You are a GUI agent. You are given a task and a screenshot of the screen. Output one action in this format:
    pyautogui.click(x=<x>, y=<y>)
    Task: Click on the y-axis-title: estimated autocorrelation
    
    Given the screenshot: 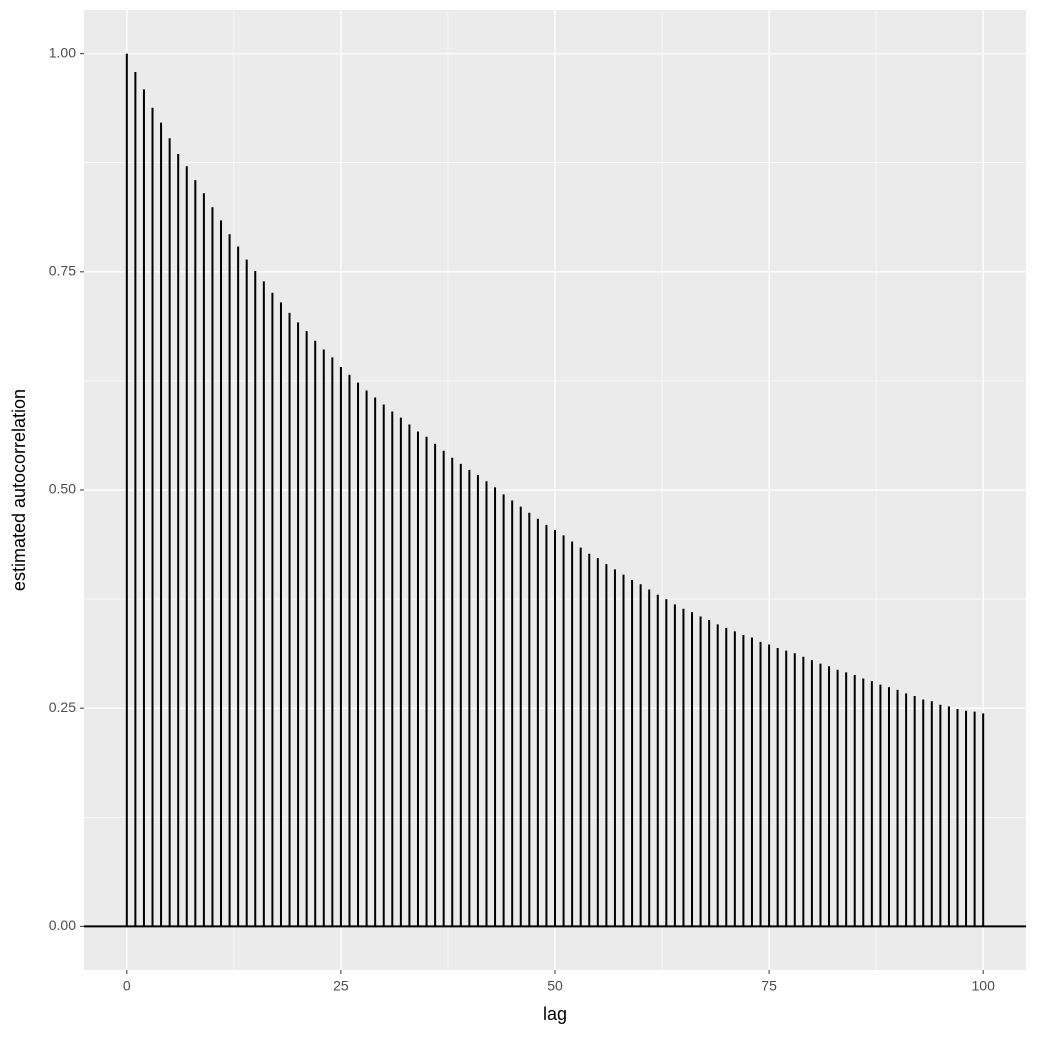 What is the action you would take?
    pyautogui.click(x=19, y=490)
    